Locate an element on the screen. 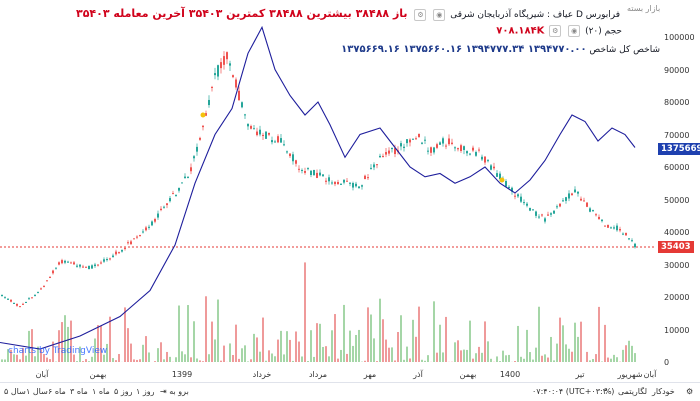 This screenshot has width=700, height=401. range-5d: ۵ روز is located at coordinates (123, 391).